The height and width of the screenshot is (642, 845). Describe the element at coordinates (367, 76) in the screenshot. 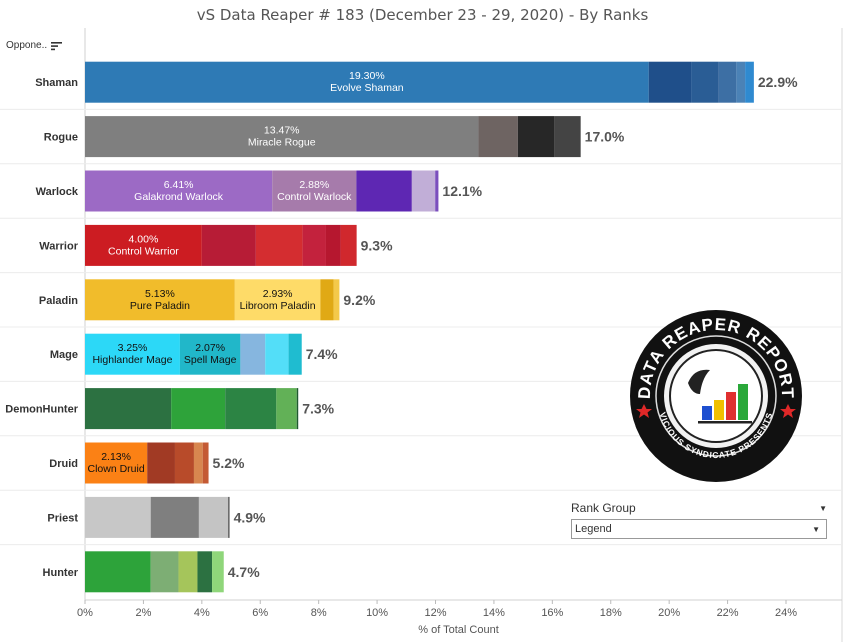

I see `segment-value-label: 19.30%` at that location.